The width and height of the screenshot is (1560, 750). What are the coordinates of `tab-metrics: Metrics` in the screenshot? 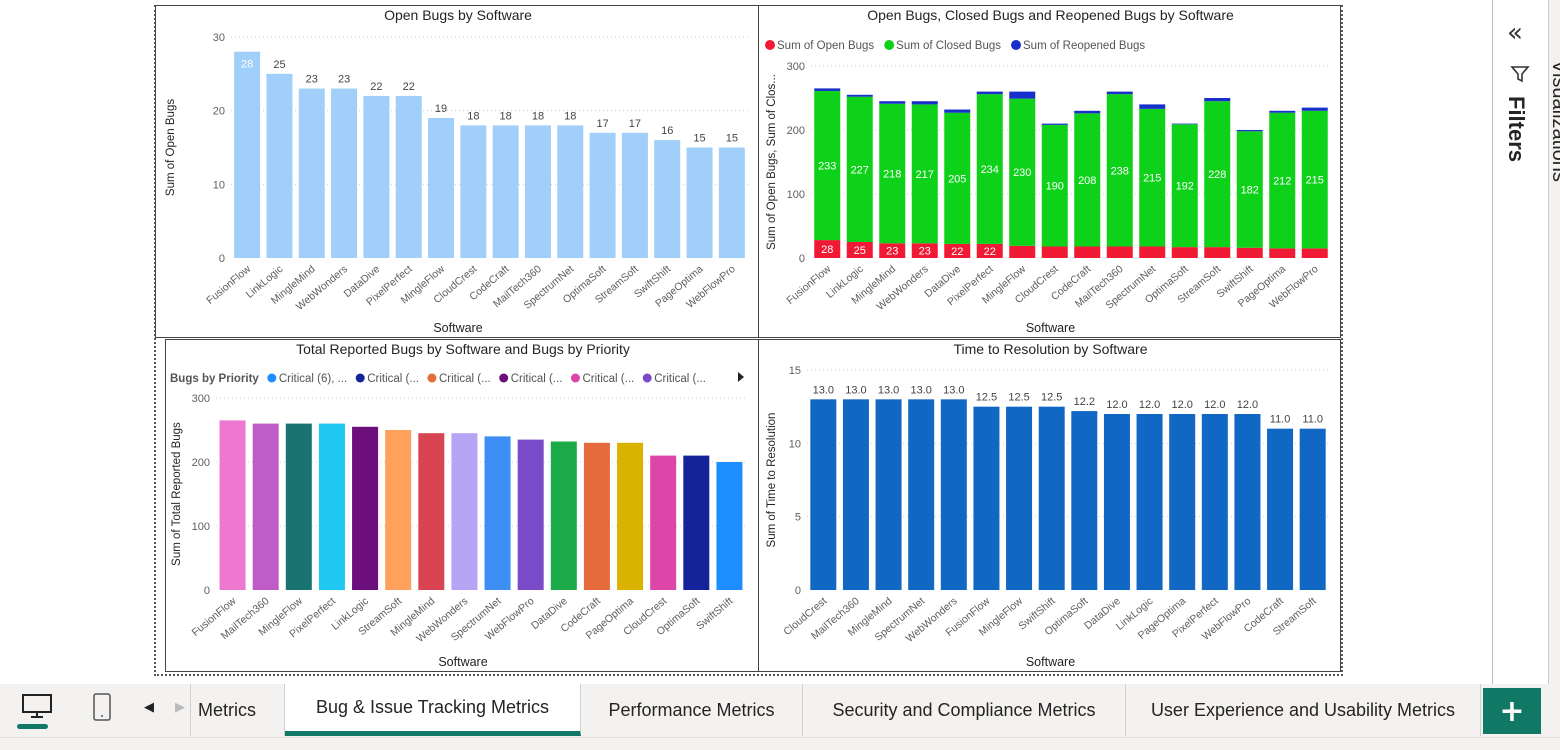 It's located at (237, 710).